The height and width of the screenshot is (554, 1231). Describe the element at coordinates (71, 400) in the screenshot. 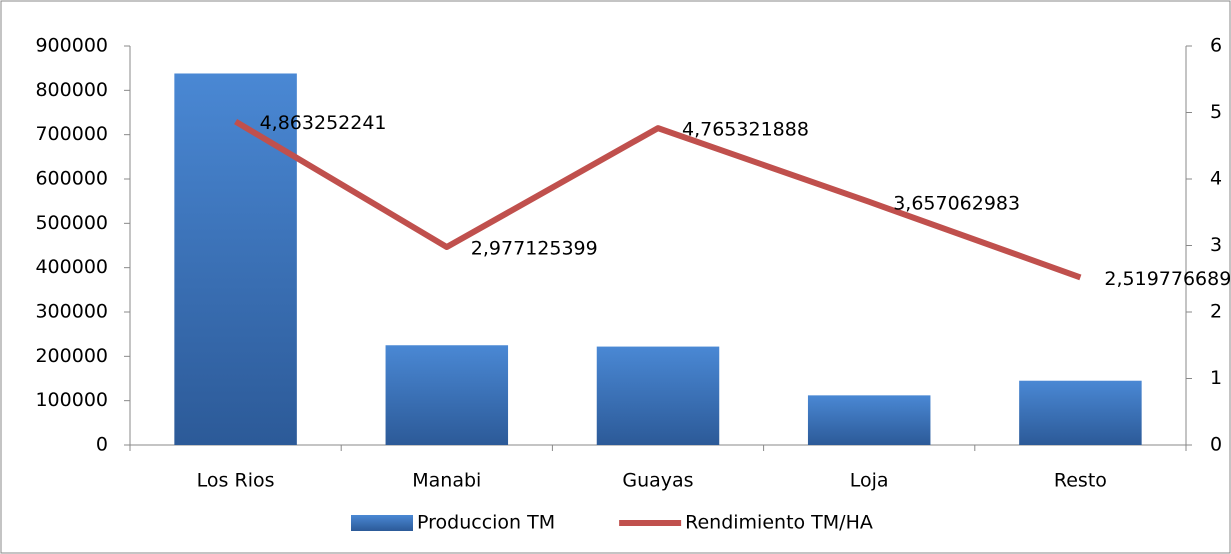

I see `y-tick-label: 100000` at that location.